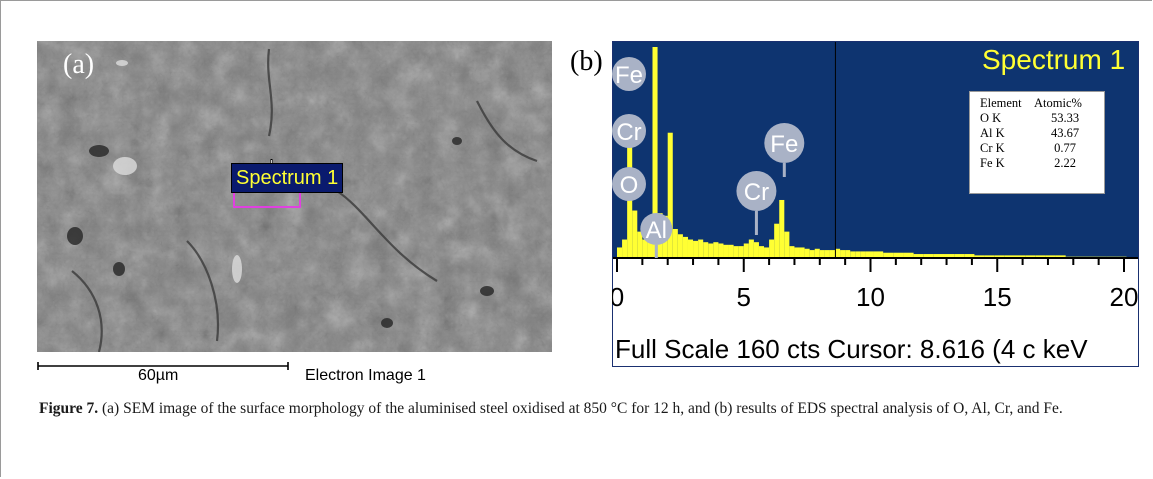 This screenshot has width=1153, height=479. I want to click on x-tick-label: 10, so click(870, 297).